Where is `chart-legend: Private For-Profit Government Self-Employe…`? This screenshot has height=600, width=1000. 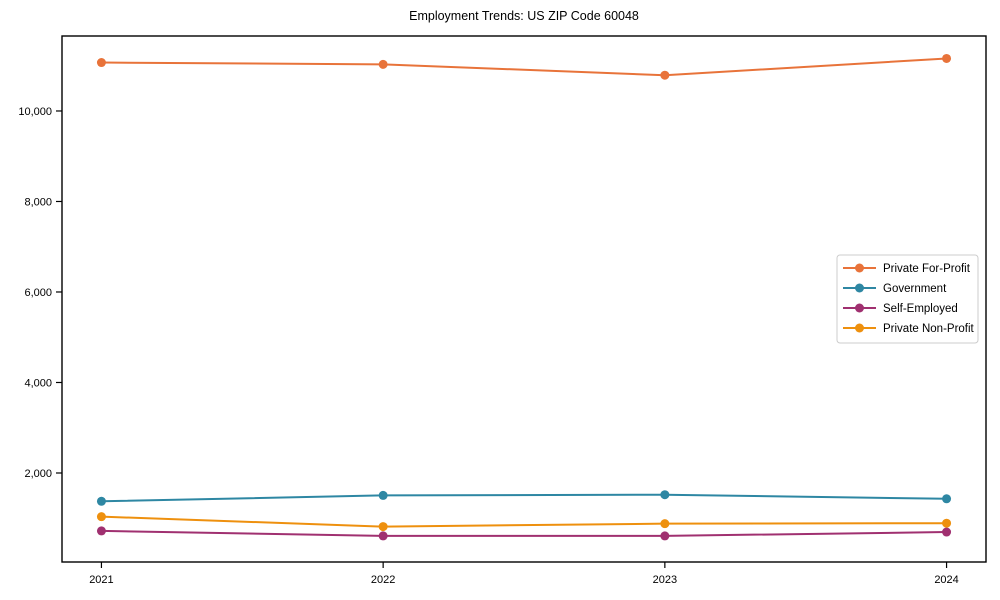
chart-legend: Private For-Profit Government Self-Employe… is located at coordinates (907, 299).